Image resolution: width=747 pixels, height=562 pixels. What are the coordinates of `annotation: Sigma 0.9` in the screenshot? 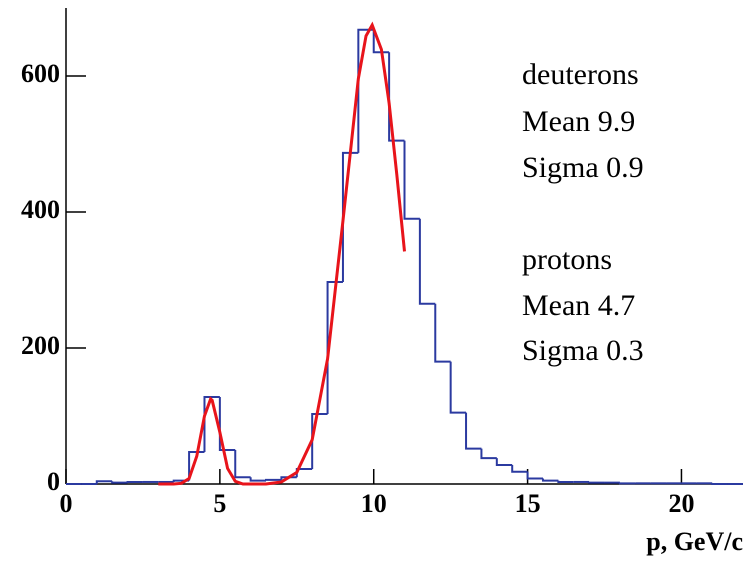 It's located at (583, 167).